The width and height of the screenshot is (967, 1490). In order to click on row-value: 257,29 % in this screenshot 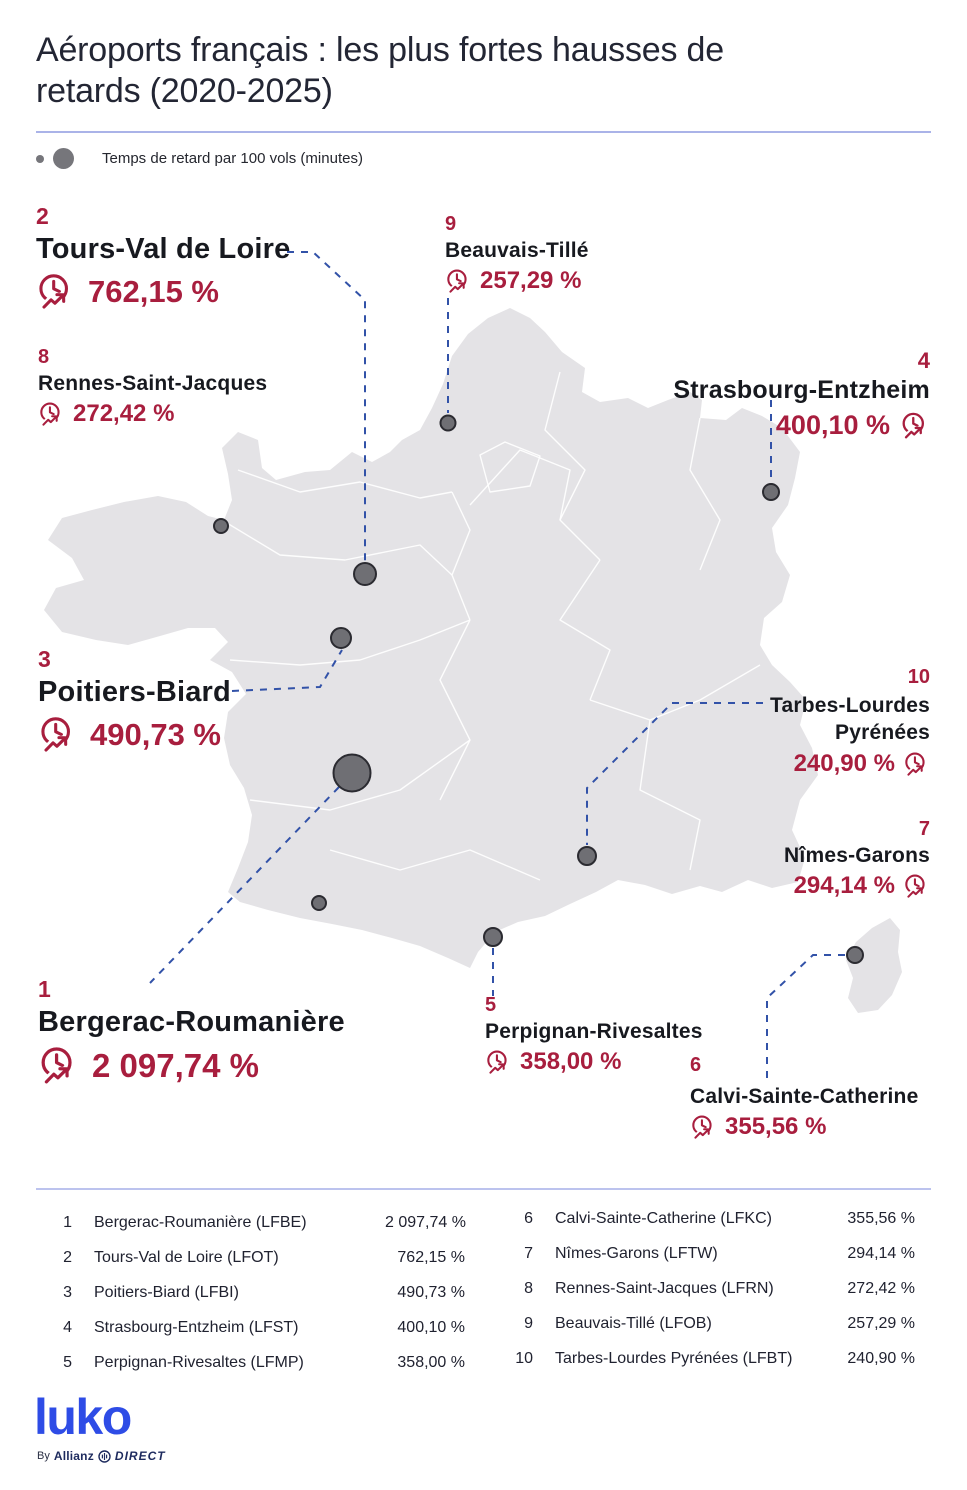, I will do `click(881, 1323)`.